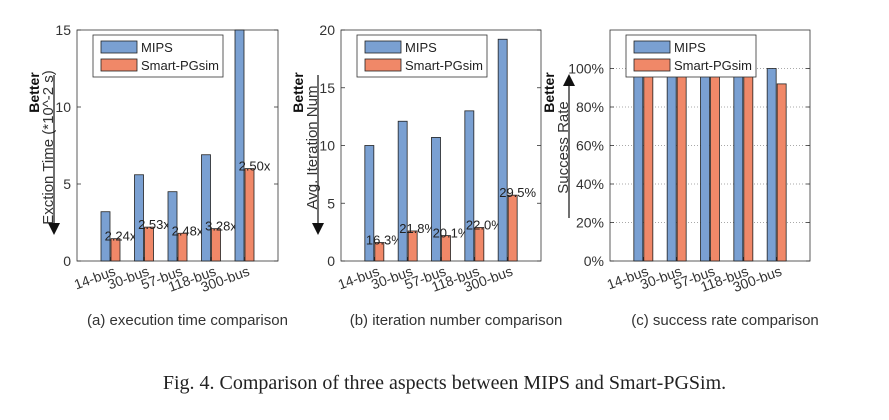 The image size is (889, 420). Describe the element at coordinates (221, 226) in the screenshot. I see `bar-annotation: 3.28x` at that location.